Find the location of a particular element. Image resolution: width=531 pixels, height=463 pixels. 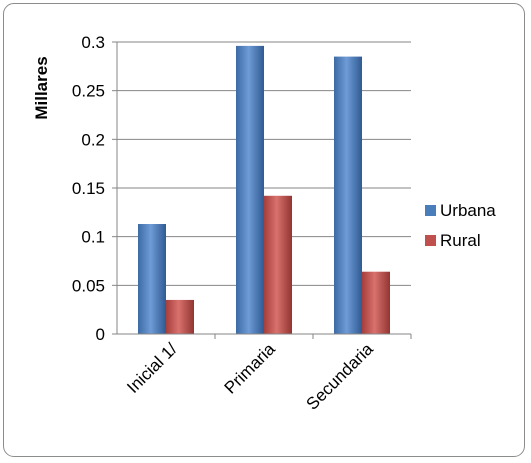

y-tick-label: 0.3 is located at coordinates (93, 42).